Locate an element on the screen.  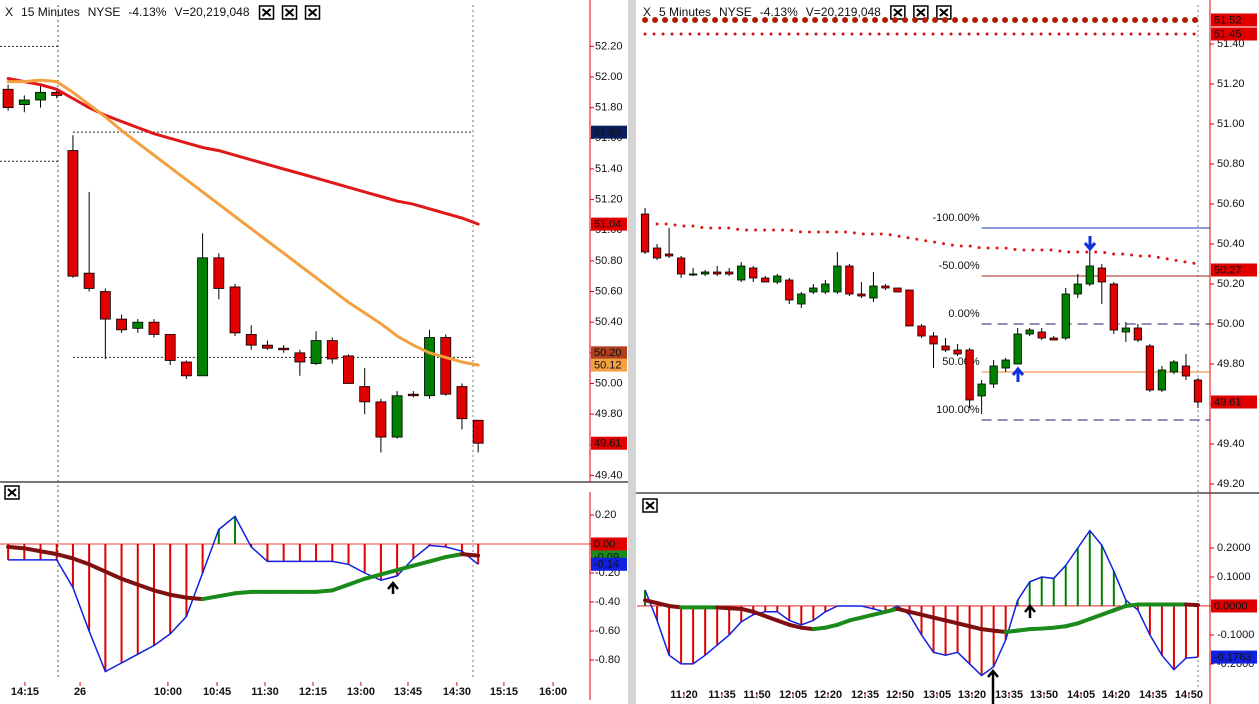
close-icons is located at coordinates (331, 499).